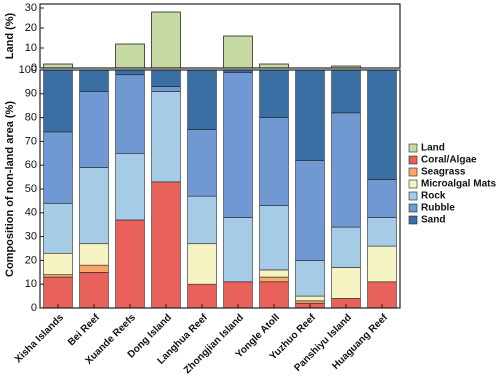 The height and width of the screenshot is (388, 500). I want to click on legend-label: Rubble, so click(438, 208).